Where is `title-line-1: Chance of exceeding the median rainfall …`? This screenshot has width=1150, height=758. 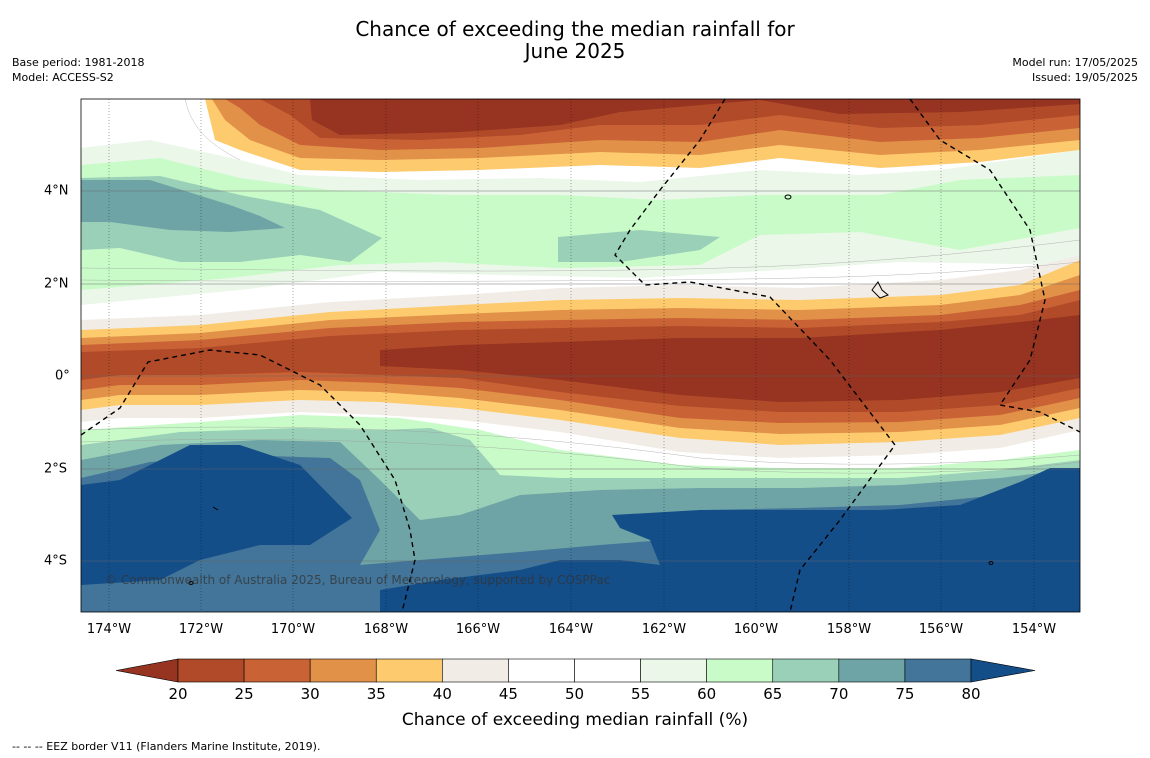 title-line-1: Chance of exceeding the median rainfall … is located at coordinates (575, 29).